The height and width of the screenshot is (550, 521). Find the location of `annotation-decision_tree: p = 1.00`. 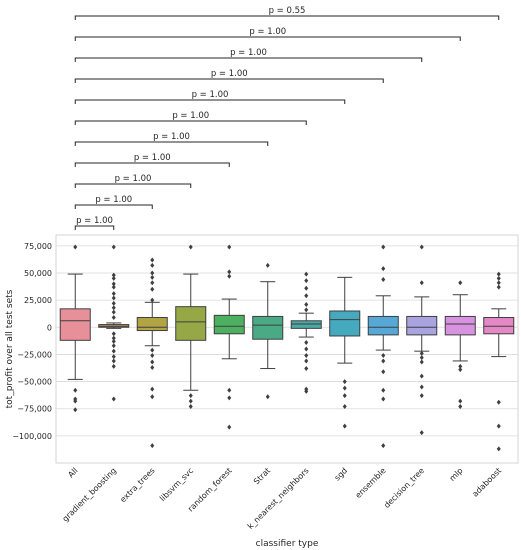

annotation-decision_tree: p = 1.00 is located at coordinates (248, 55).